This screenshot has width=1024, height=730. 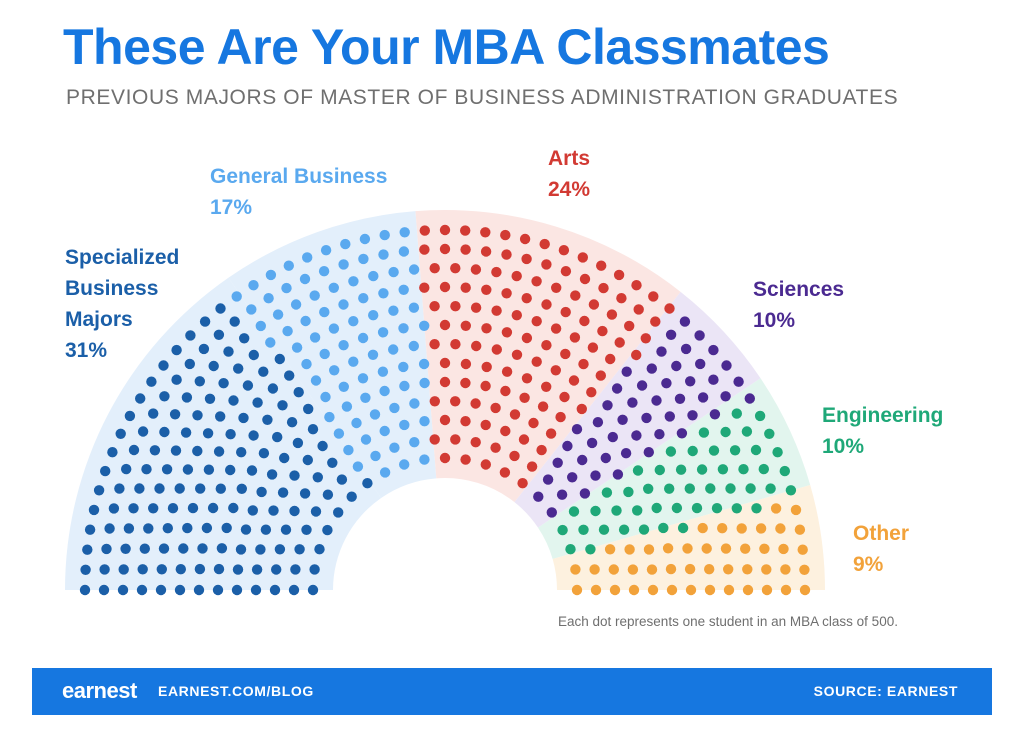 I want to click on earnest-logo: earnest, so click(x=99, y=690).